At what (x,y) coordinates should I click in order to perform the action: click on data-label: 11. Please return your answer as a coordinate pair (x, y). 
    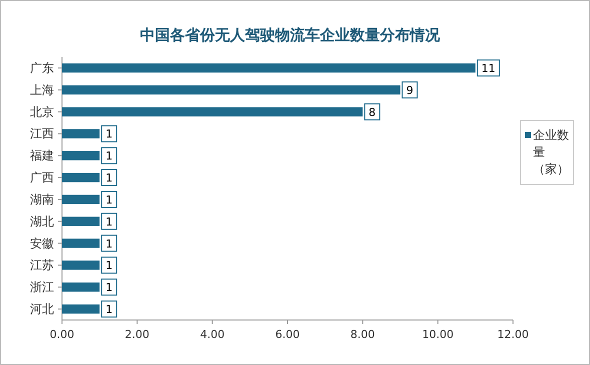
    Looking at the image, I should click on (488, 68).